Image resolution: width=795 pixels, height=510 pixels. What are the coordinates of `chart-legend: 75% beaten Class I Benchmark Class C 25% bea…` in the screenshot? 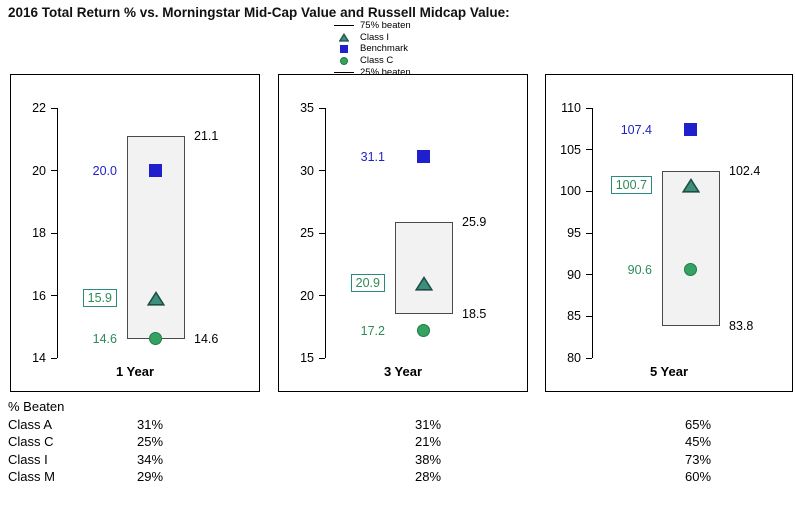 It's located at (371, 49).